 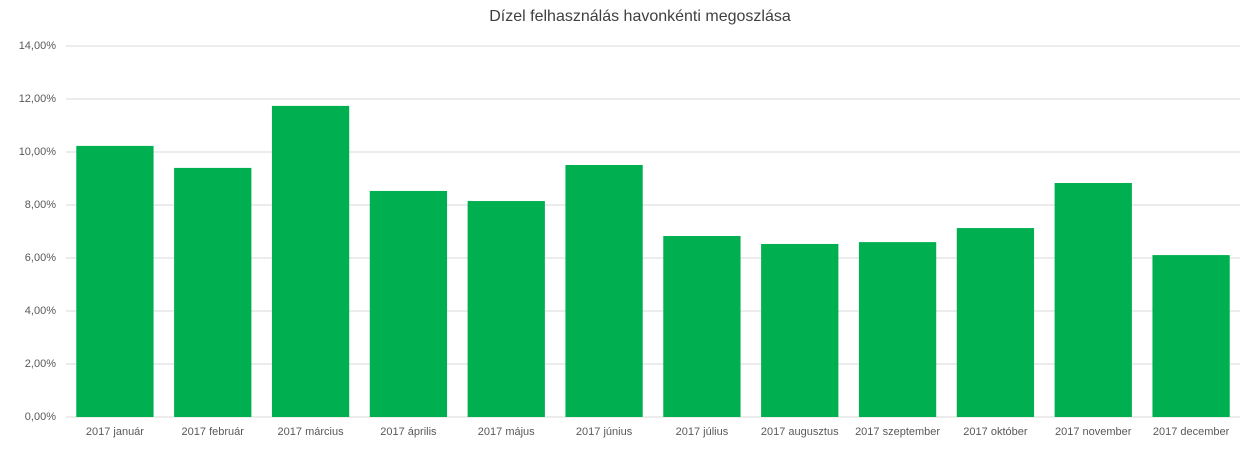 What do you see at coordinates (702, 432) in the screenshot?
I see `x-tick-label: 2017 július` at bounding box center [702, 432].